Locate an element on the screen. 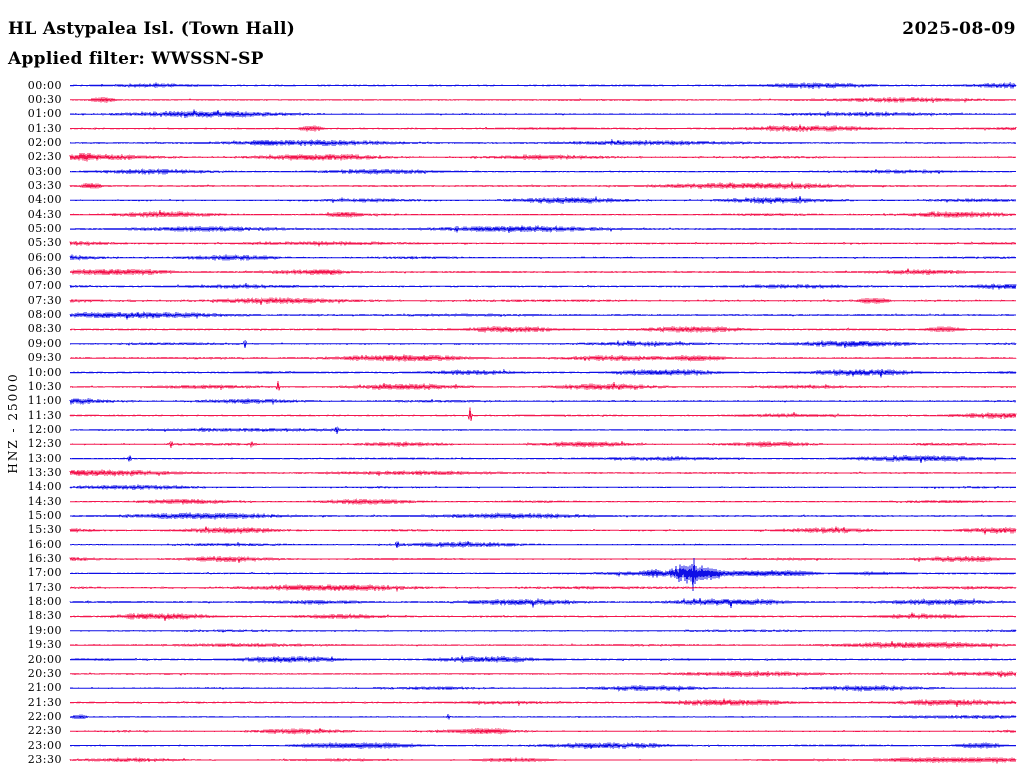 Image resolution: width=1024 pixels, height=780 pixels. row-time-label: 12:00 is located at coordinates (44, 429).